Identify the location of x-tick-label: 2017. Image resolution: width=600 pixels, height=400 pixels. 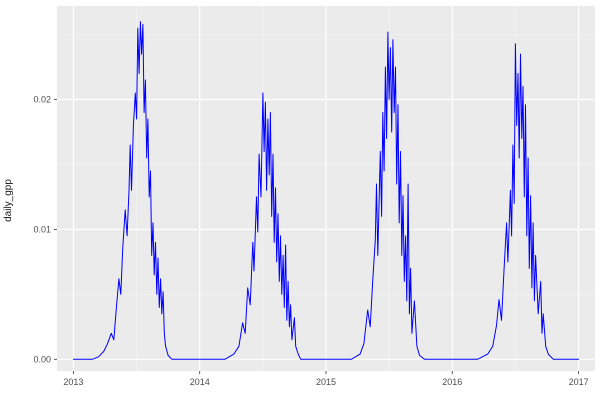
(579, 382).